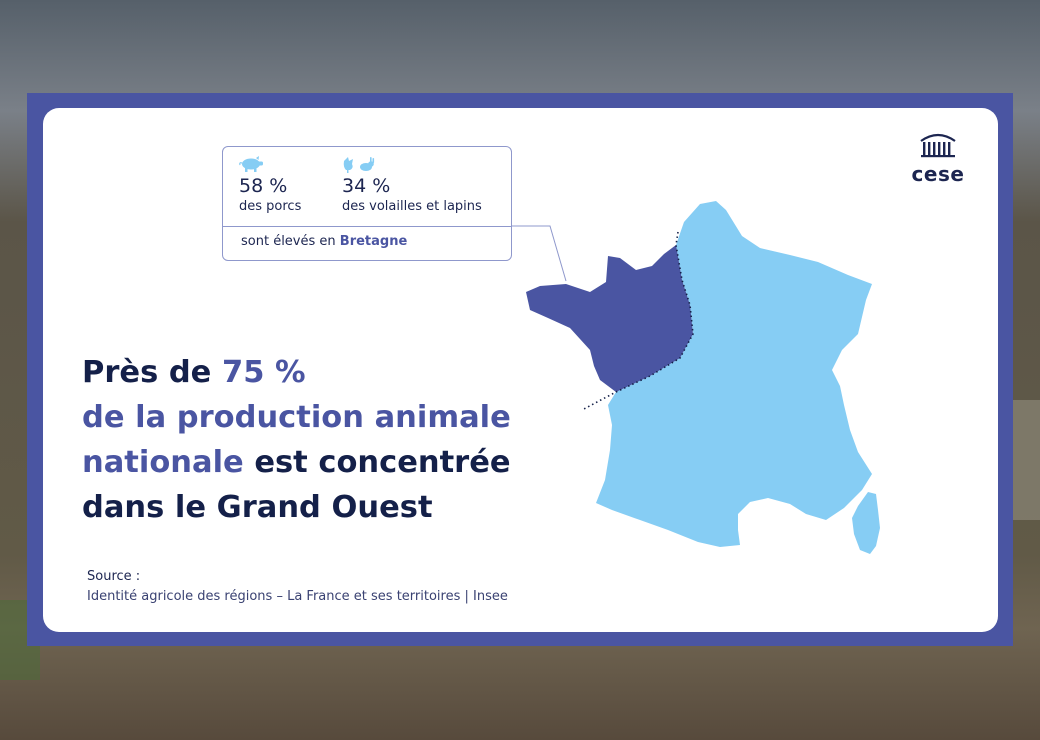  I want to click on pig-icon, so click(251, 164).